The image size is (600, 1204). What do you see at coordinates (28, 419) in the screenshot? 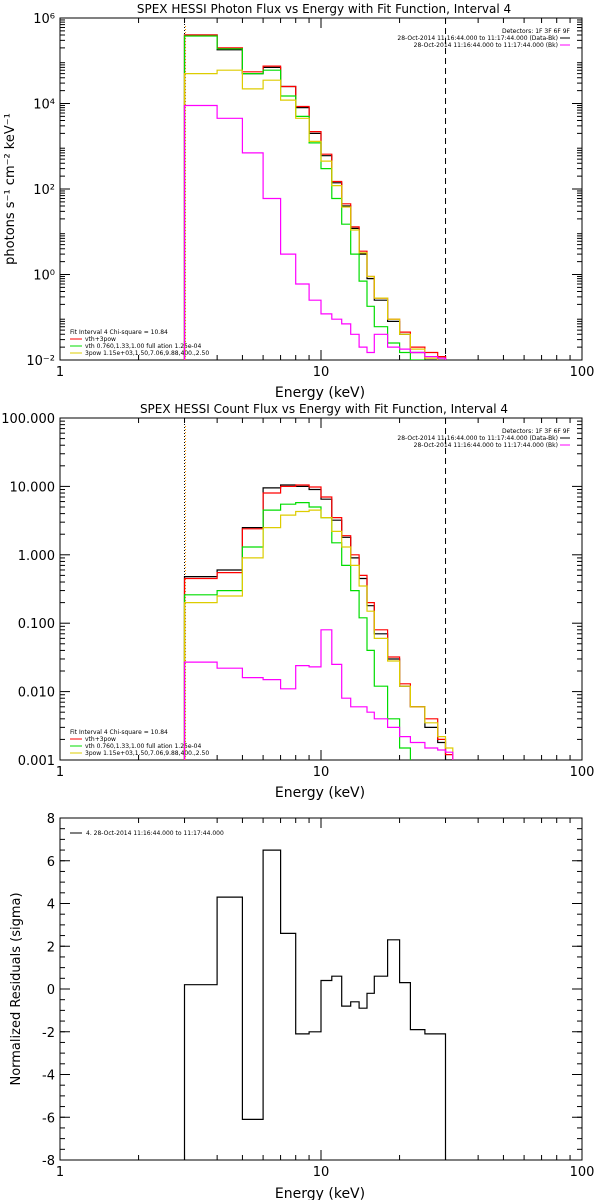
I see `y-tick-label: 100.000` at bounding box center [28, 419].